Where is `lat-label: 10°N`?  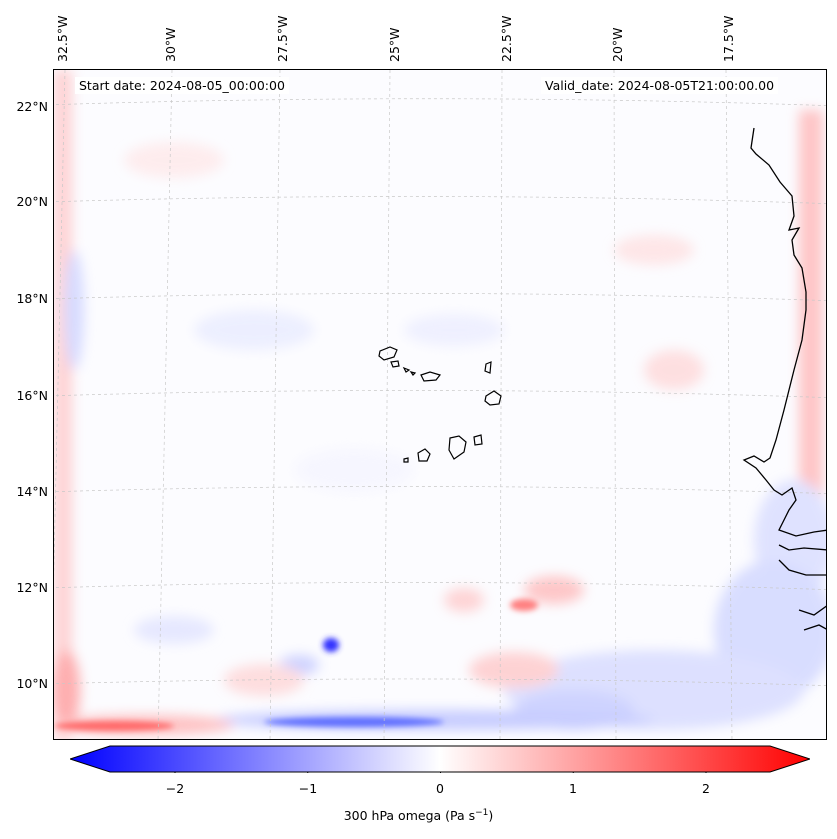
lat-label: 10°N is located at coordinates (32, 683).